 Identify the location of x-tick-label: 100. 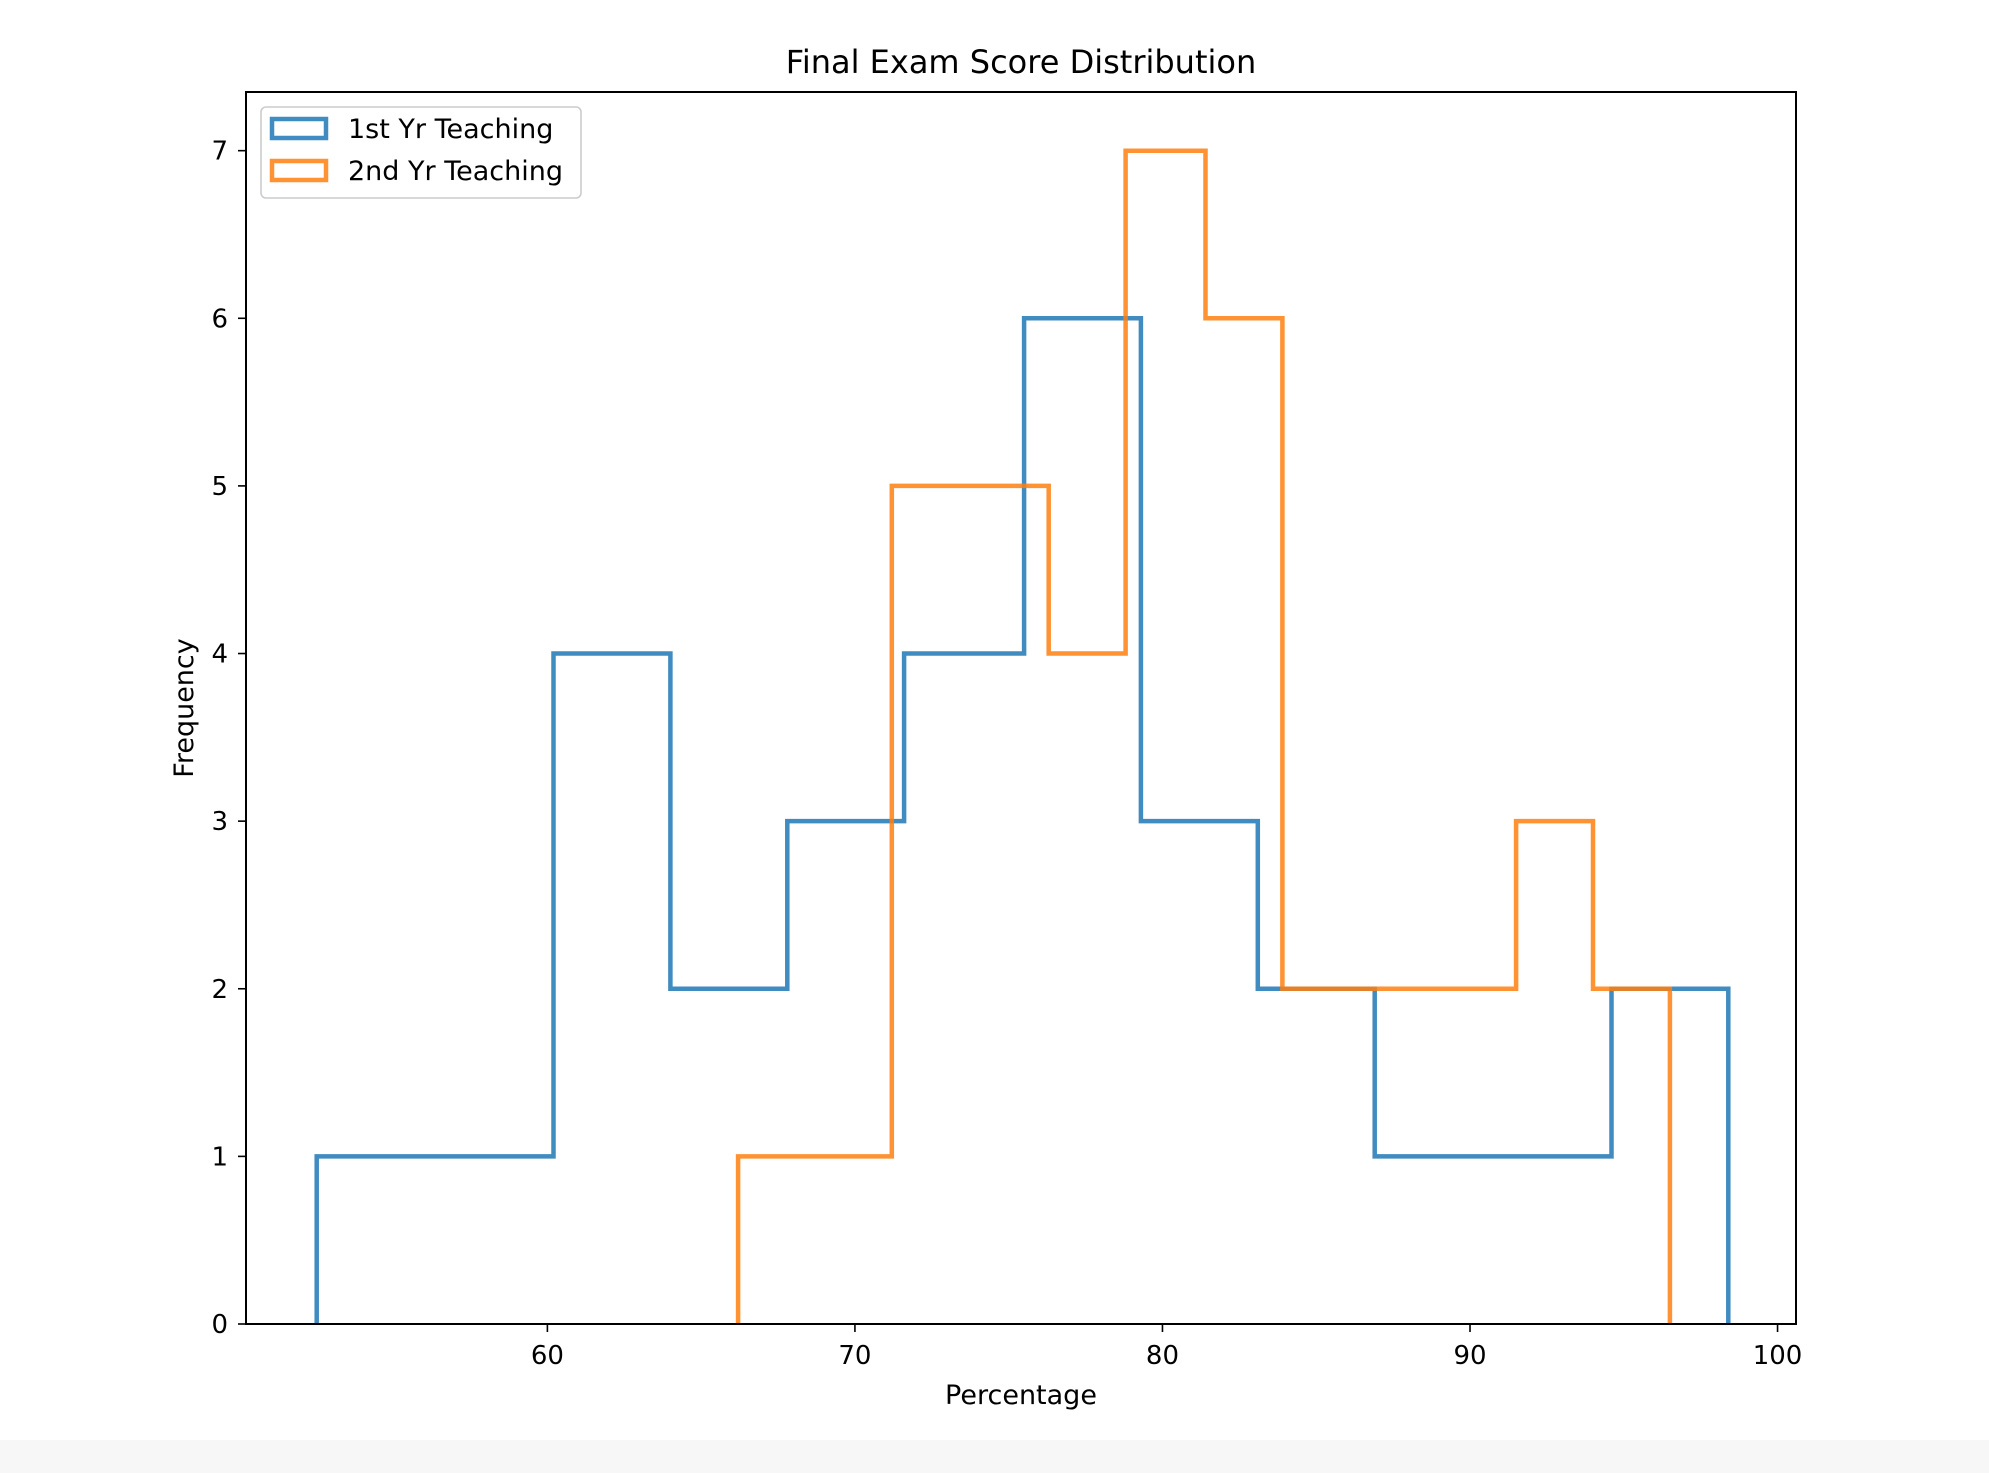
(1778, 1356).